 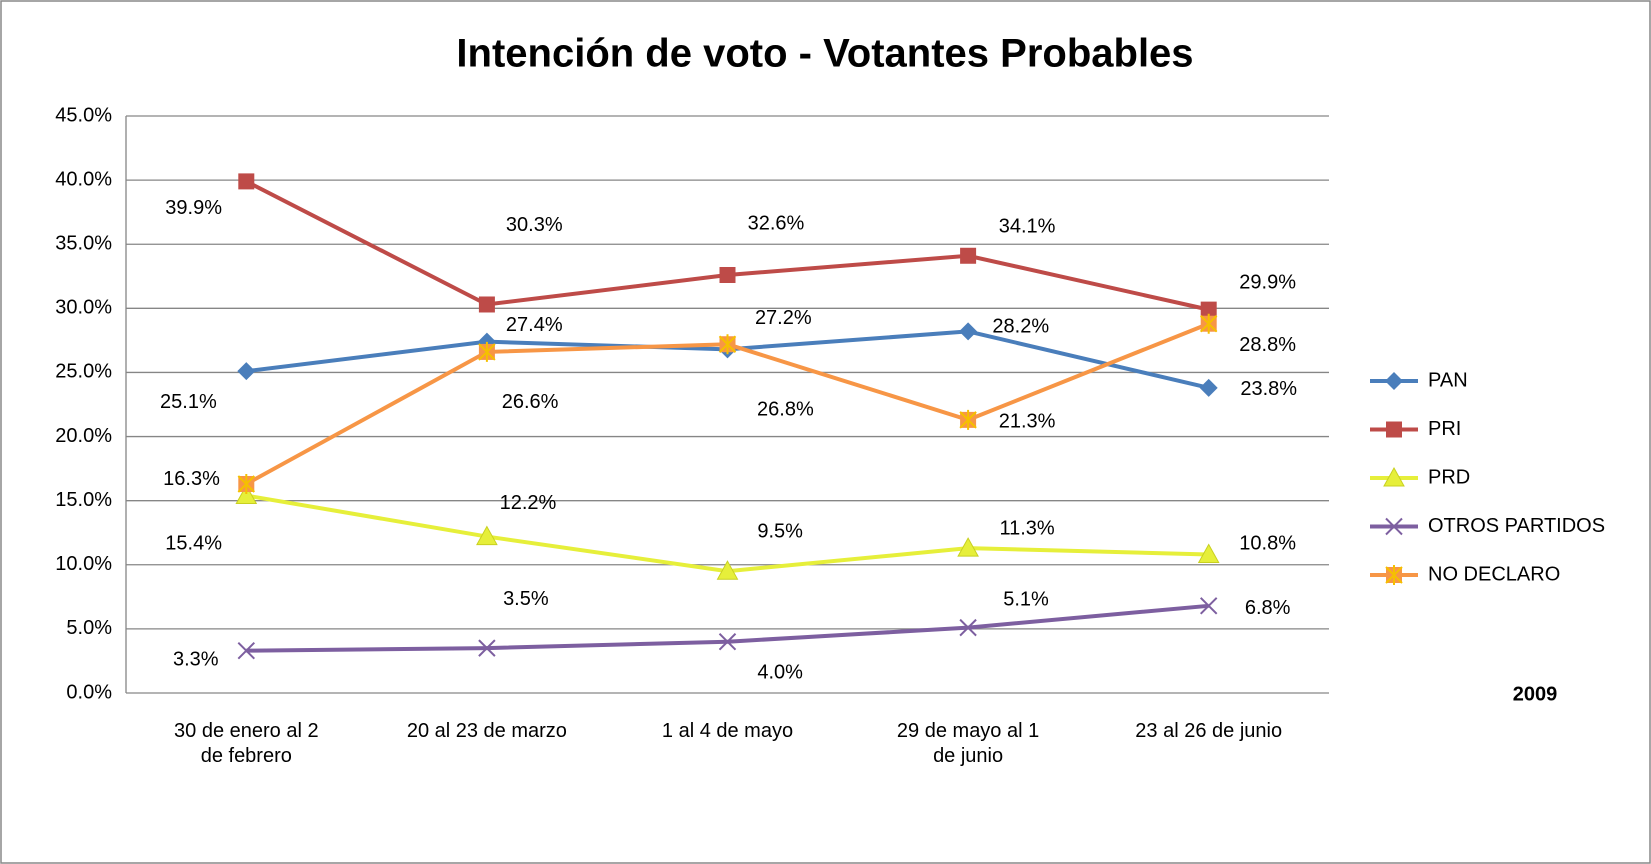 What do you see at coordinates (188, 402) in the screenshot?
I see `data-label: 25.1%` at bounding box center [188, 402].